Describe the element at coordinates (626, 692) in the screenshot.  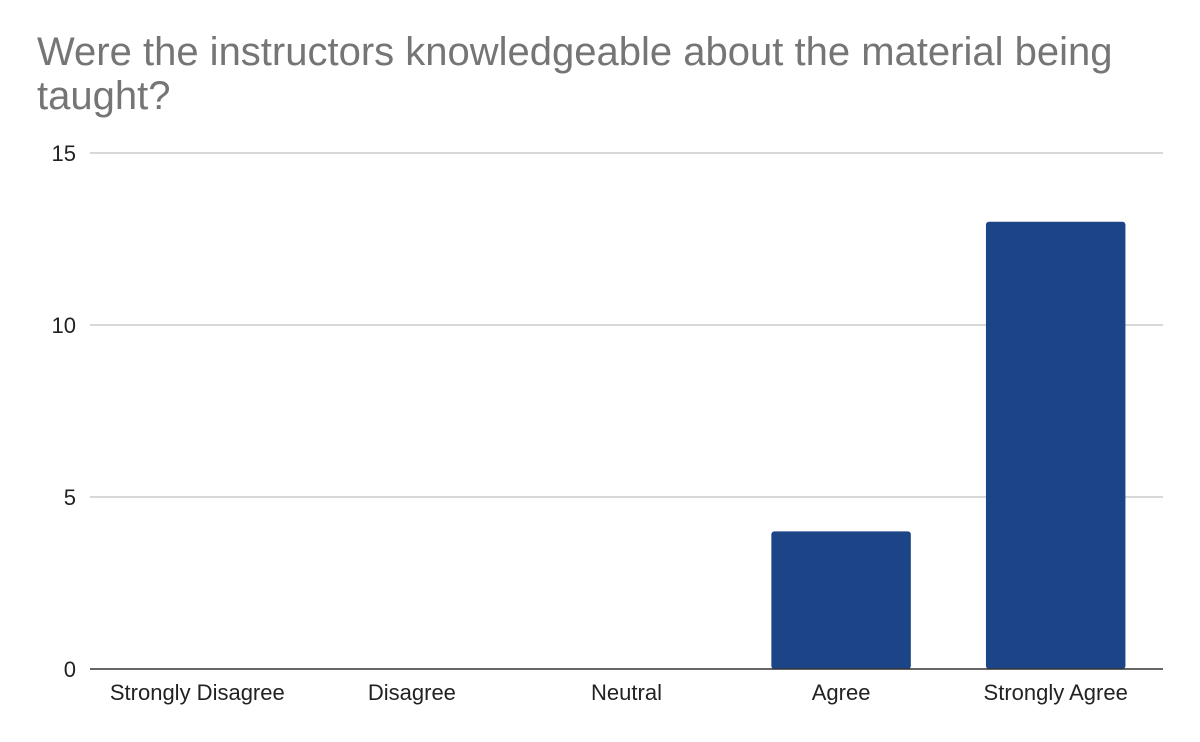
I see `x-tick-label: Neutral` at that location.